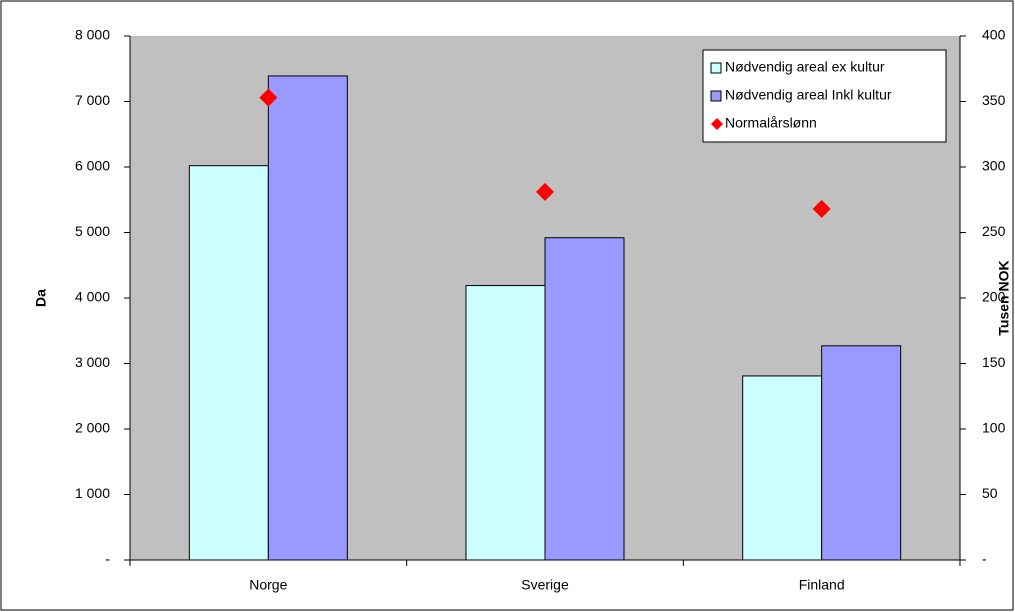 The width and height of the screenshot is (1015, 612). What do you see at coordinates (994, 428) in the screenshot?
I see `y2-tick-label: 100` at bounding box center [994, 428].